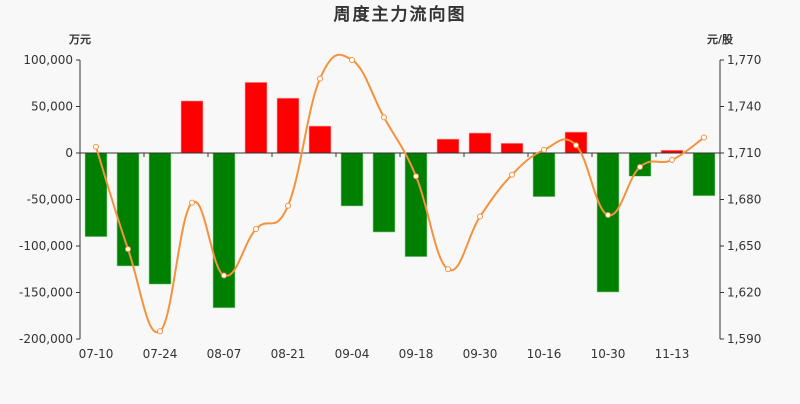 The height and width of the screenshot is (404, 800). Describe the element at coordinates (52, 107) in the screenshot. I see `left-tick-label: 50,000` at that location.